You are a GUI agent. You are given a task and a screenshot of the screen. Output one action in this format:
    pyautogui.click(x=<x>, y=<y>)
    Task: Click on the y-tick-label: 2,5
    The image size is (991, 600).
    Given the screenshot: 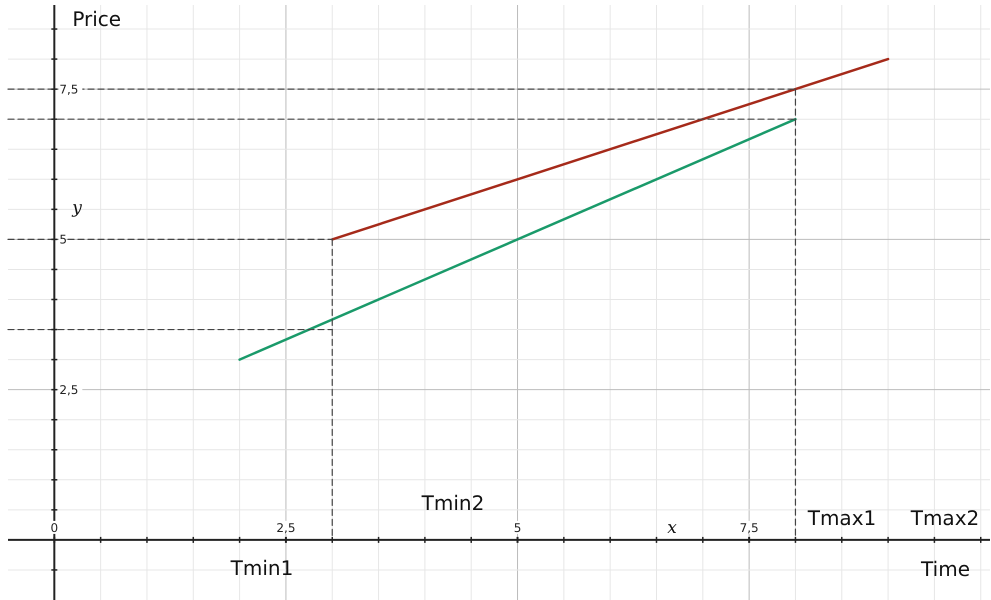 What is the action you would take?
    pyautogui.click(x=68, y=389)
    